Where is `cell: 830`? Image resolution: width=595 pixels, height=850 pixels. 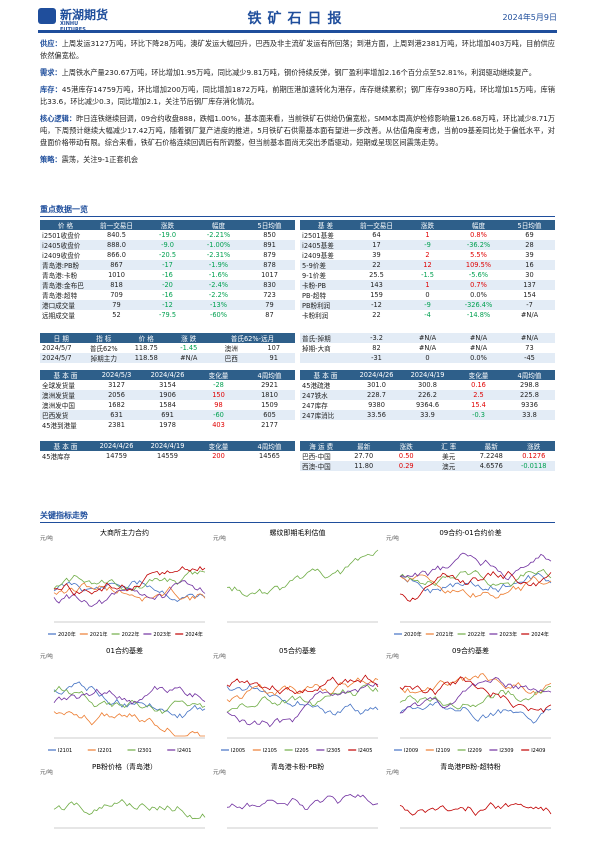 cell: 830 is located at coordinates (269, 285).